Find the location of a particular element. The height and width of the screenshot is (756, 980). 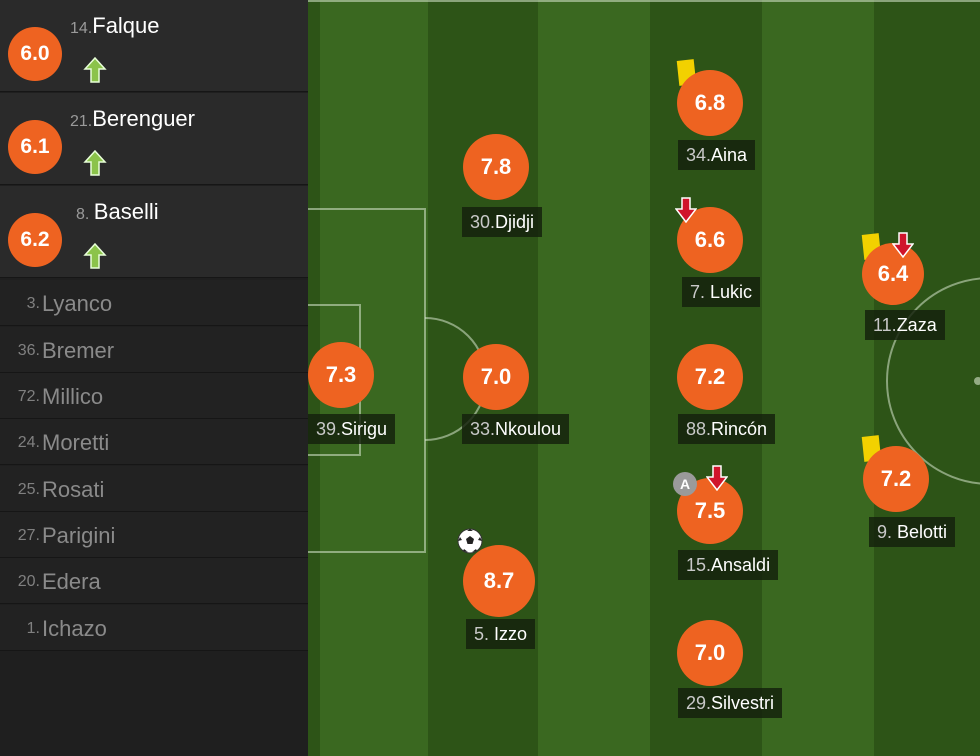

player-name: 21.Berenguer is located at coordinates (132, 118).